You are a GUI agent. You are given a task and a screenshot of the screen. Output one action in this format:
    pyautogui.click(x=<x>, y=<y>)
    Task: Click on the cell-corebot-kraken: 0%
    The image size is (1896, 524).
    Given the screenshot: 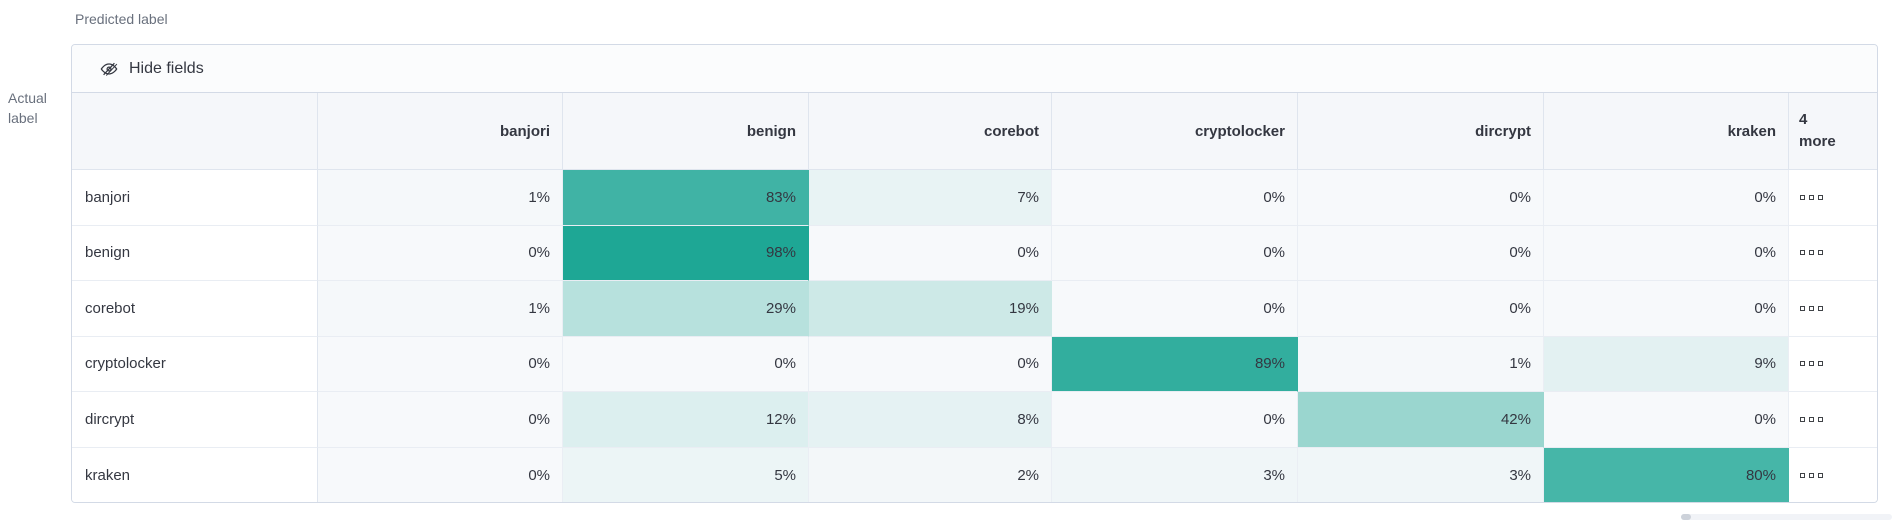 What is the action you would take?
    pyautogui.click(x=1666, y=309)
    